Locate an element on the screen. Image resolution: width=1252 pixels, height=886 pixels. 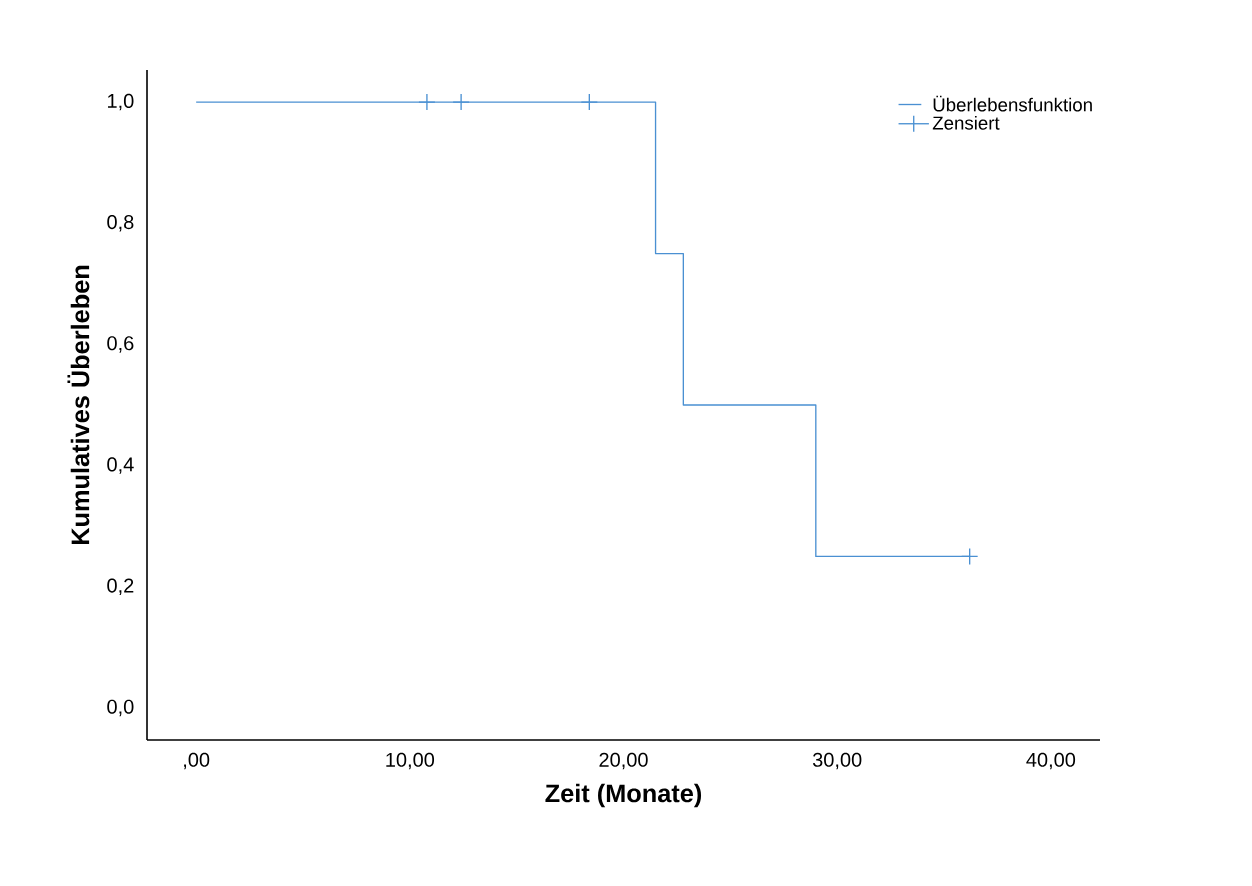
x-tick-label: 20,00 is located at coordinates (623, 761).